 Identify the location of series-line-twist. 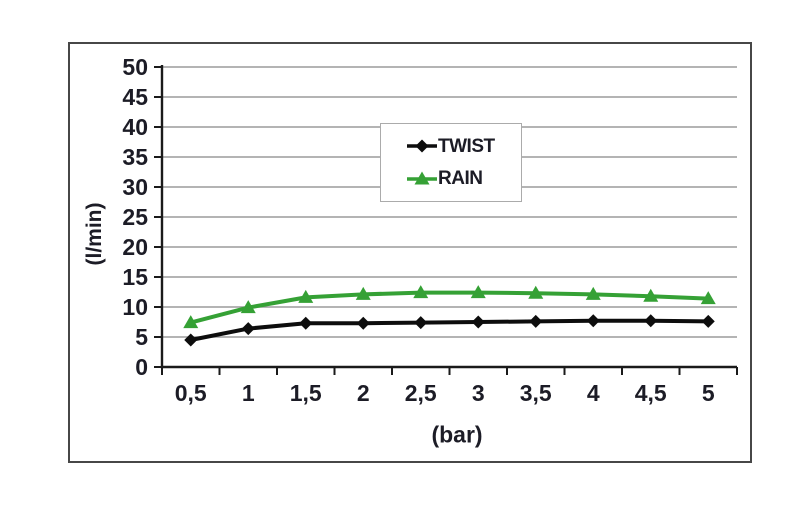
(449, 330).